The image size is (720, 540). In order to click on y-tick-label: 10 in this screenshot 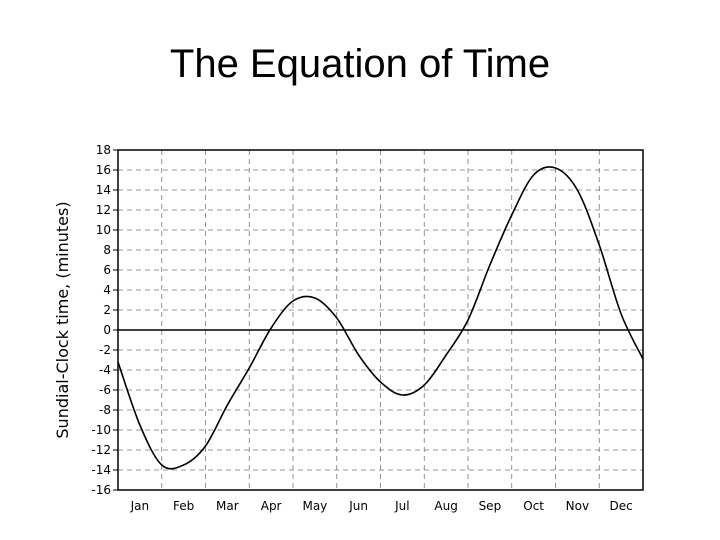, I will do `click(103, 230)`.